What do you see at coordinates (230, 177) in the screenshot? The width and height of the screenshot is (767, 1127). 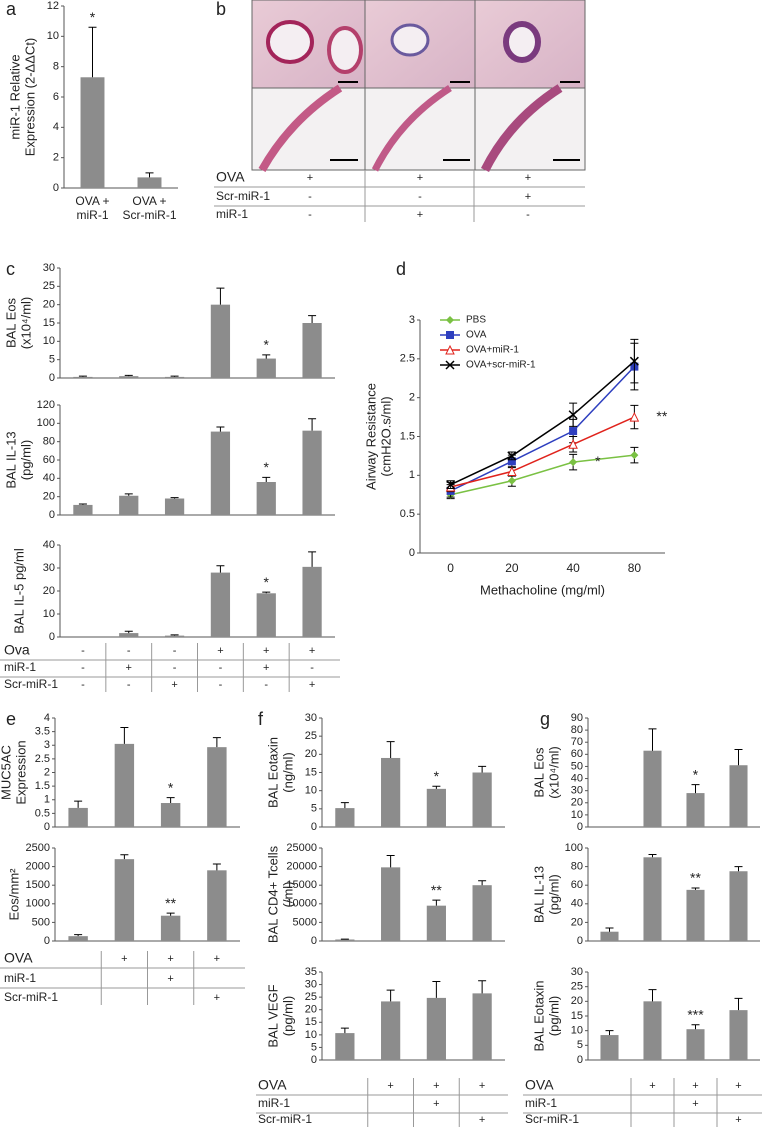 I see `row-label: OVA` at bounding box center [230, 177].